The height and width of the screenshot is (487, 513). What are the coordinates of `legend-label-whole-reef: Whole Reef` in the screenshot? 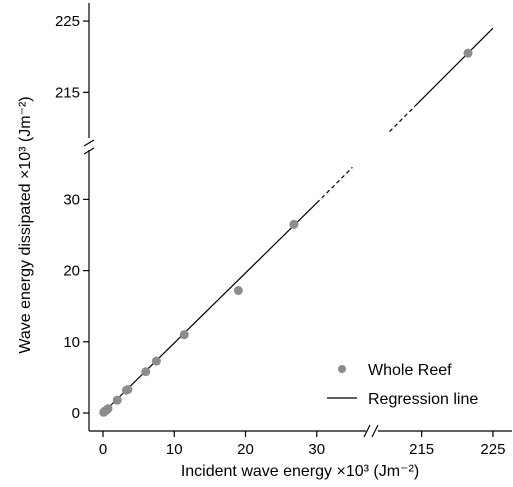 It's located at (410, 370).